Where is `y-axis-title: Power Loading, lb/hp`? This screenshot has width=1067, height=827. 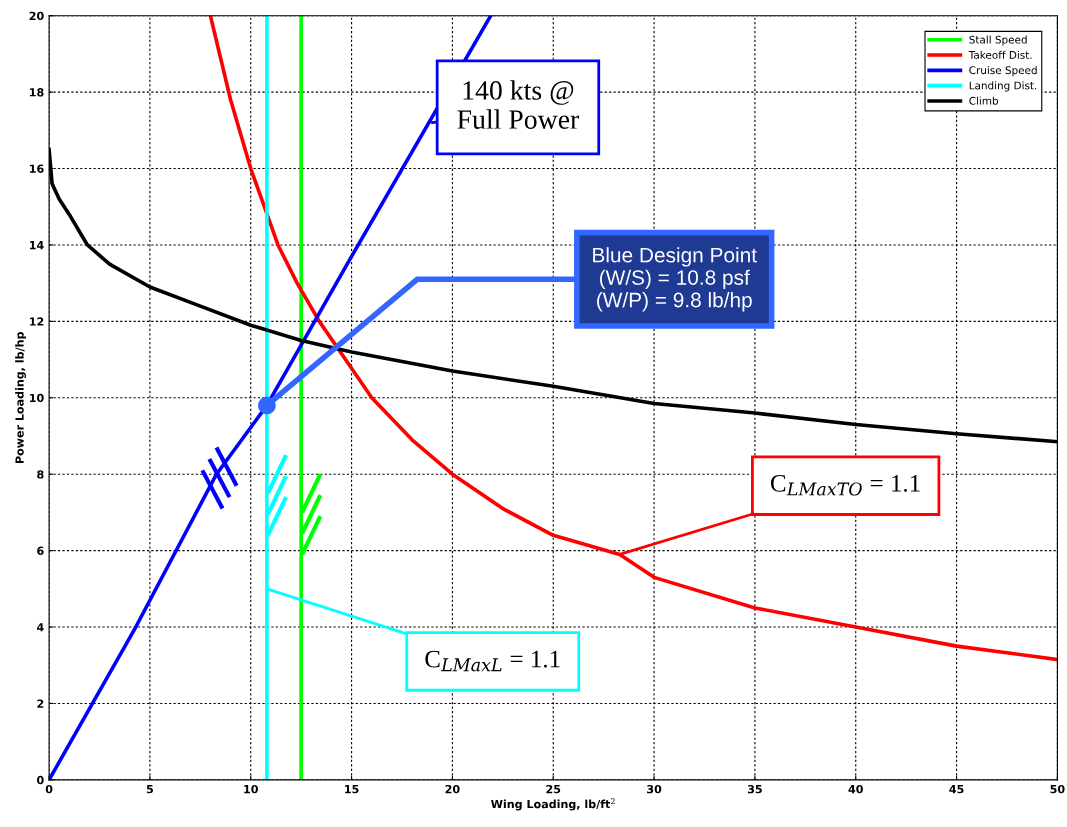
y-axis-title: Power Loading, lb/hp is located at coordinates (20, 398).